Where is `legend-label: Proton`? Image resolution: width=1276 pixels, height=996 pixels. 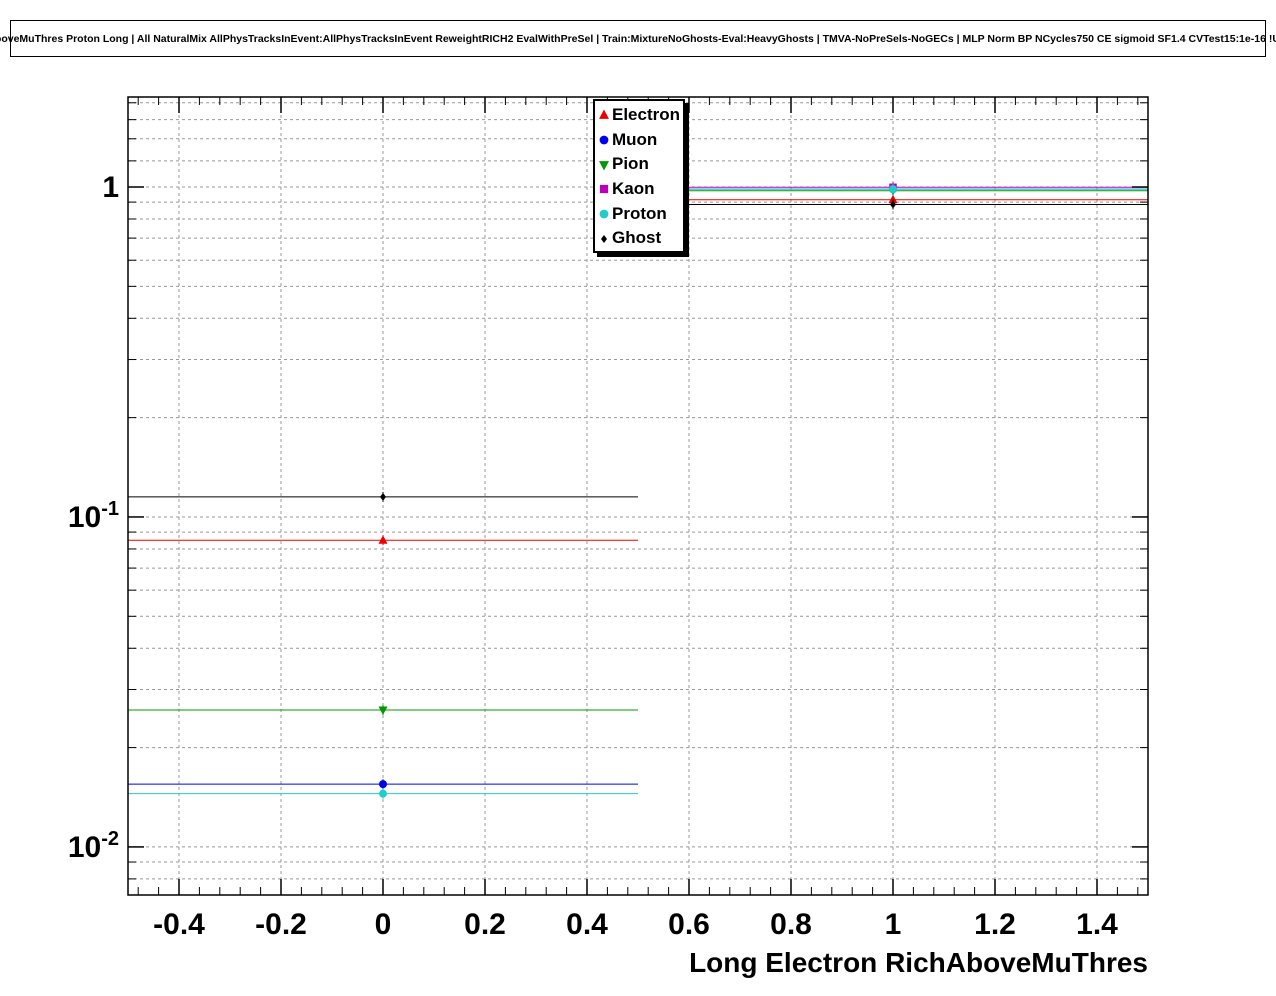 legend-label: Proton is located at coordinates (639, 213).